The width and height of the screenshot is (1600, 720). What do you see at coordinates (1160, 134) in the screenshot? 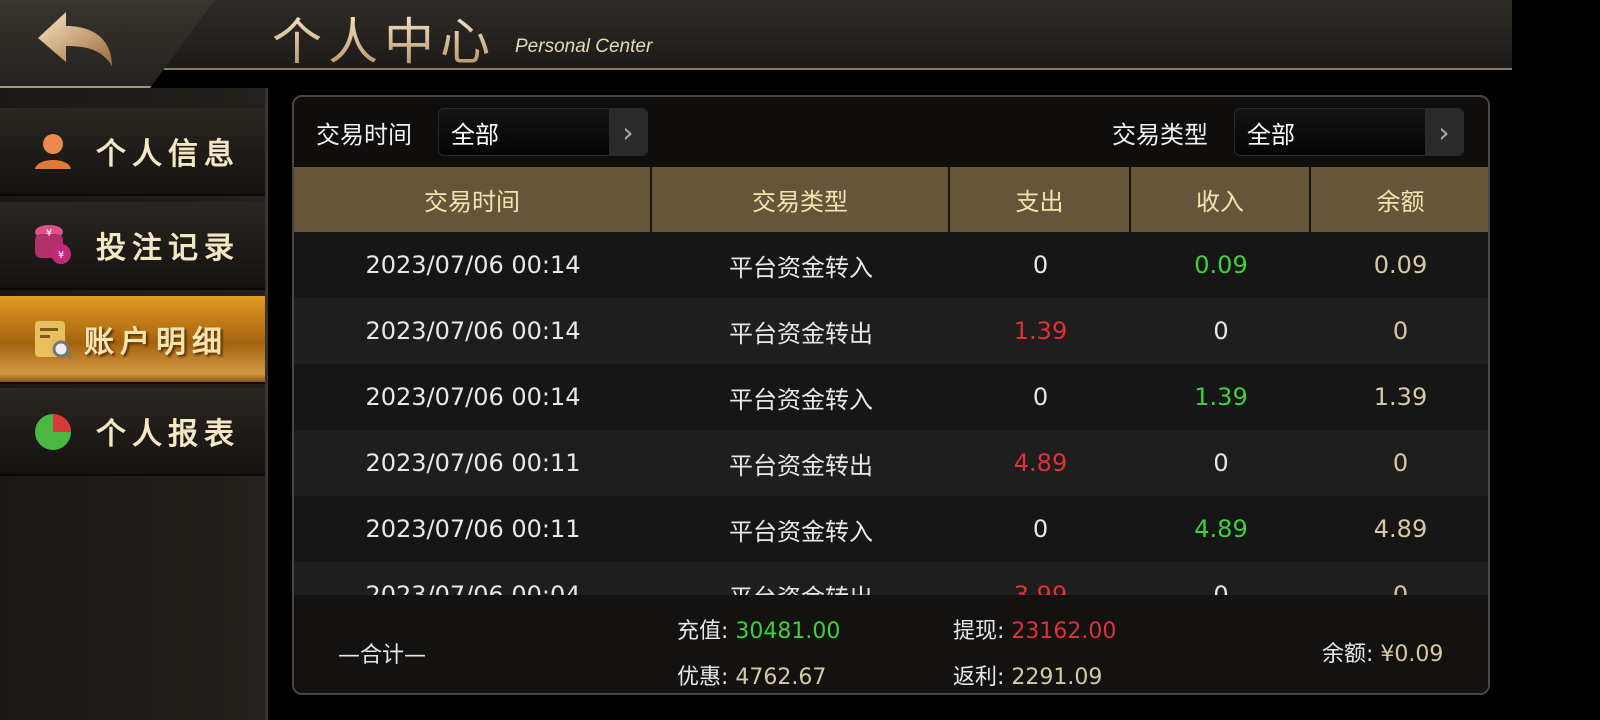
I see `type-filter-label: 交易类型` at bounding box center [1160, 134].